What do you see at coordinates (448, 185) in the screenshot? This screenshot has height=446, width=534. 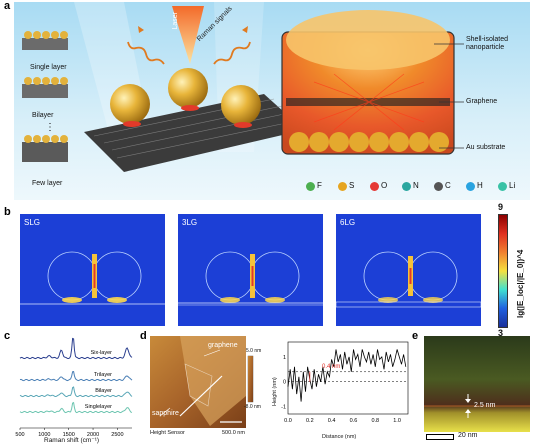 I see `legend-label-c: C` at bounding box center [448, 185].